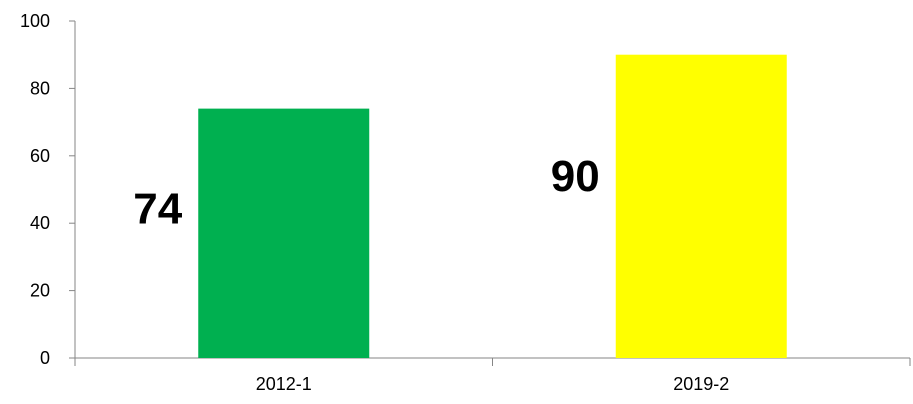 Image resolution: width=913 pixels, height=404 pixels. Describe the element at coordinates (284, 384) in the screenshot. I see `x-tick-label: 2012-1` at that location.